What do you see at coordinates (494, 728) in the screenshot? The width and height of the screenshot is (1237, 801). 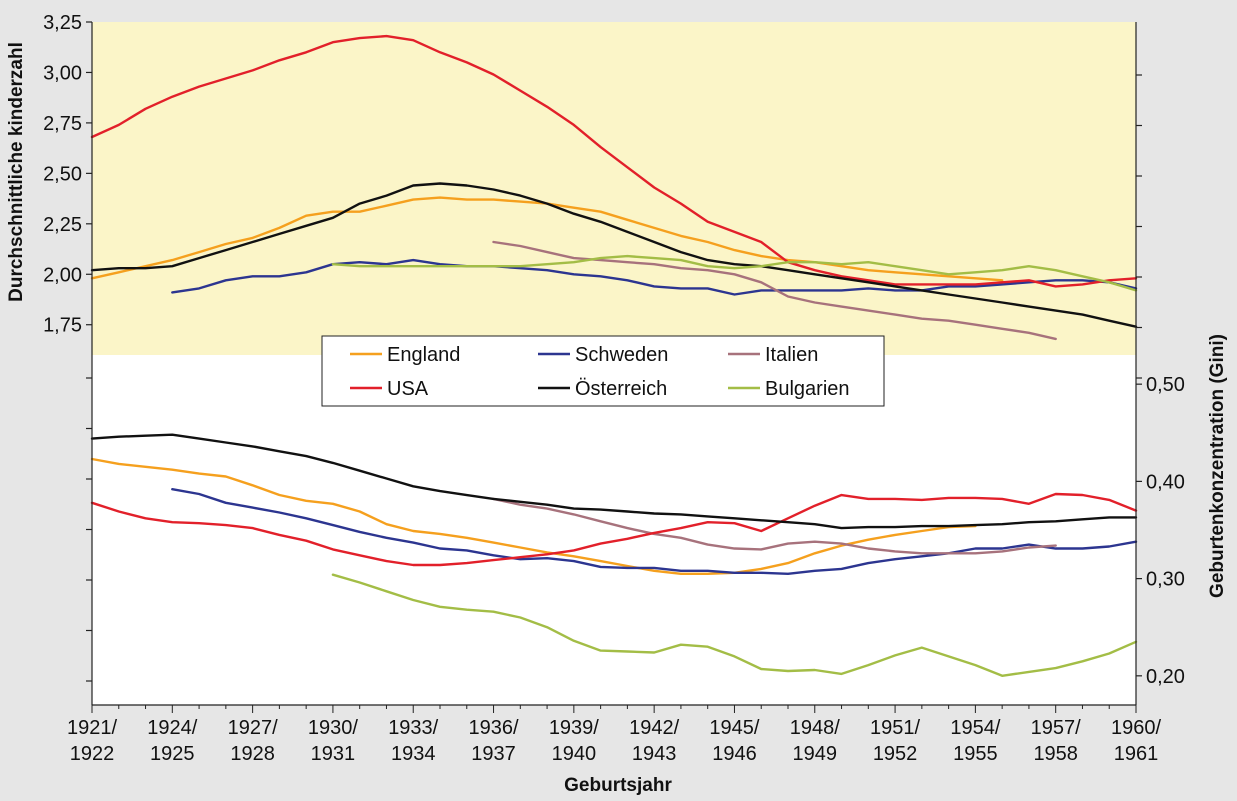 I see `x-tick-label-line1: 1936/` at bounding box center [494, 728].